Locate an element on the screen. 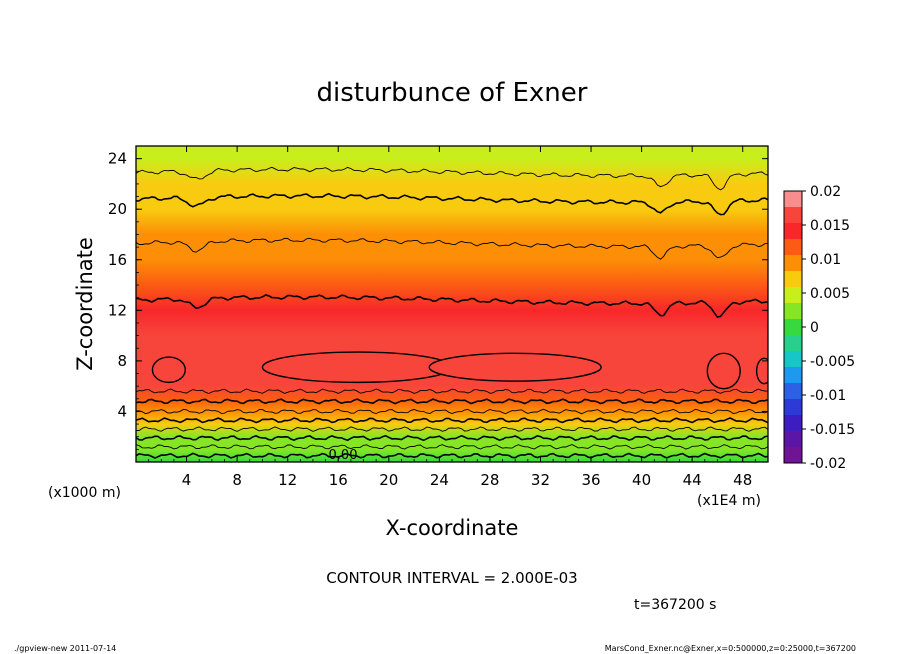  y-axis-label: Z-coordinate is located at coordinates (85, 304).